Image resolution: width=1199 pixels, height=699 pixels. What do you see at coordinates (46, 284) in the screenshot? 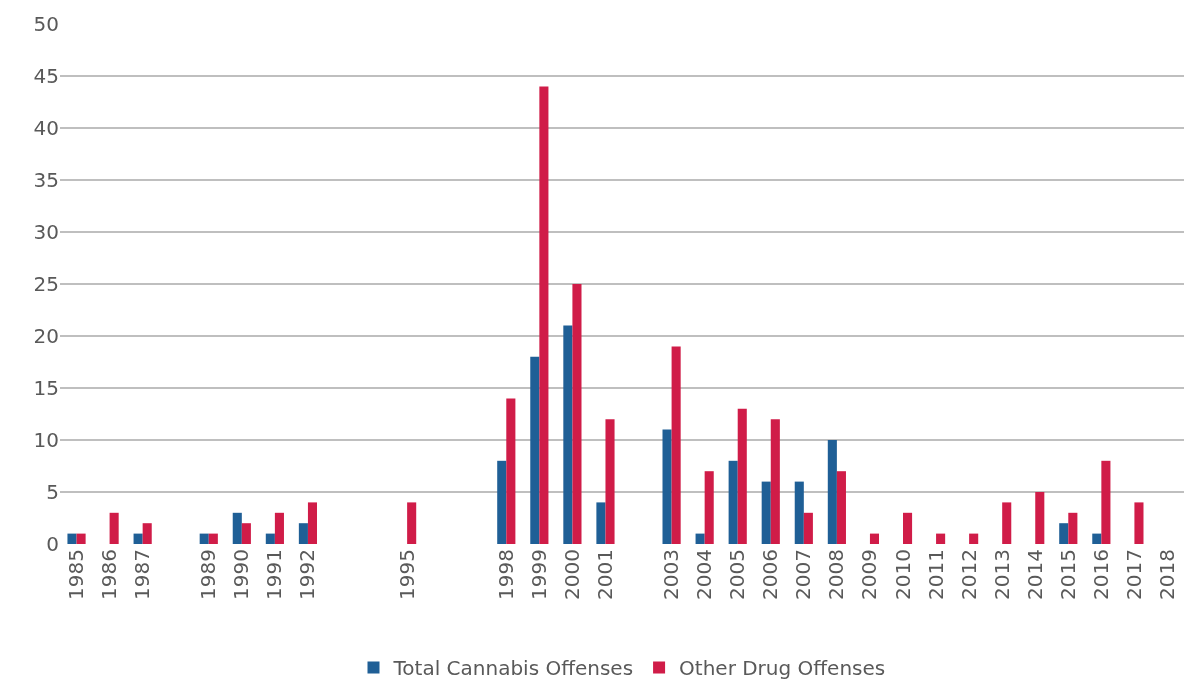
I see `y-tick-label: 25` at bounding box center [46, 284].